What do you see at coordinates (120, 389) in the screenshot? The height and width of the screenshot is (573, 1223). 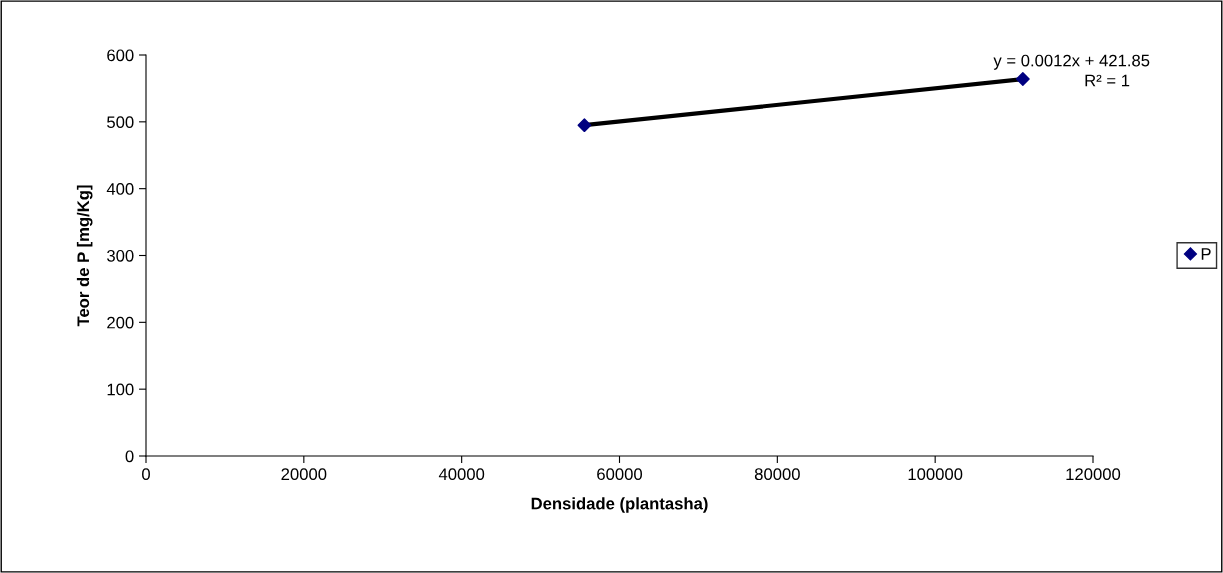 I see `y-tick-label: 100` at bounding box center [120, 389].